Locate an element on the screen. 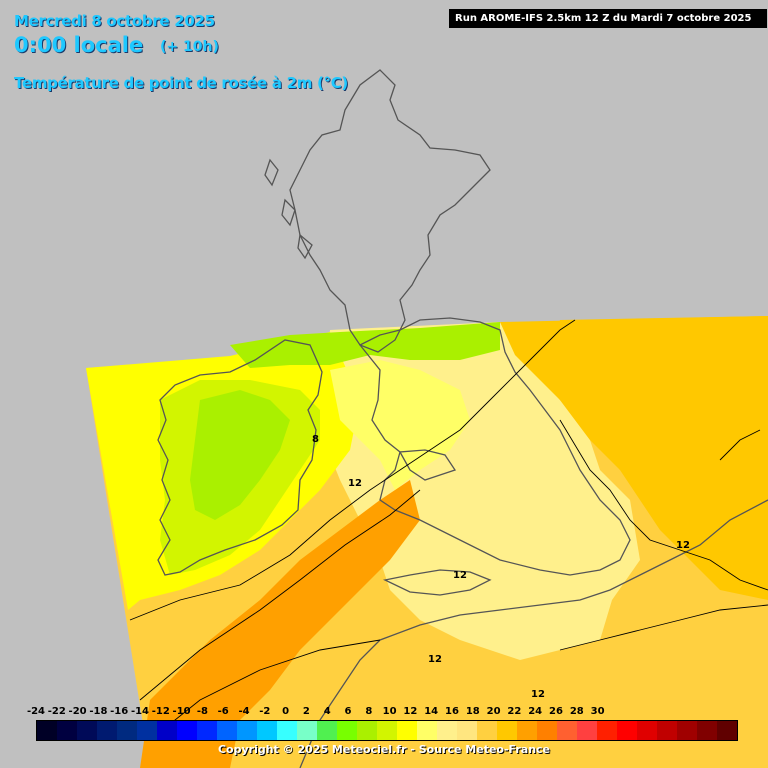 Image resolution: width=768 pixels, height=768 pixels. zone-14-15-northsea is located at coordinates (656, 393).